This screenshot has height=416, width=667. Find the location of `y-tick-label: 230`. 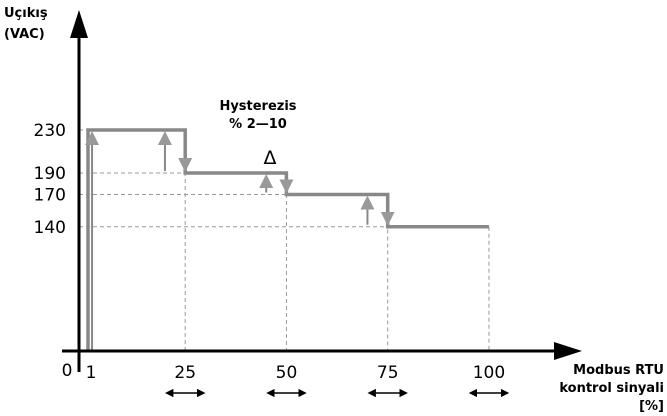

y-tick-label: 230 is located at coordinates (50, 131).